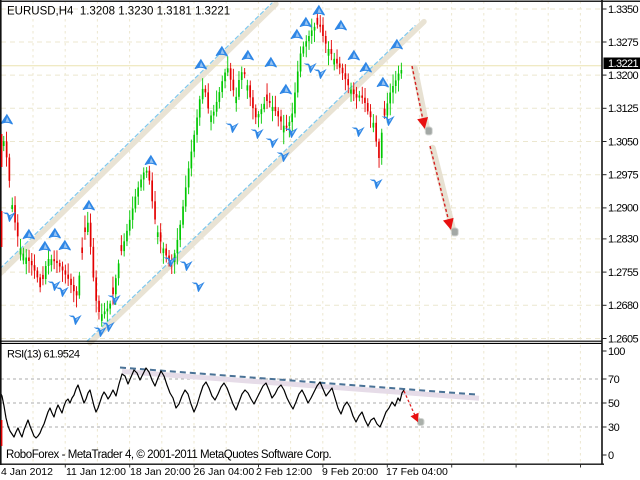  Describe the element at coordinates (623, 76) in the screenshot. I see `svg-text: 1.3200` at that location.